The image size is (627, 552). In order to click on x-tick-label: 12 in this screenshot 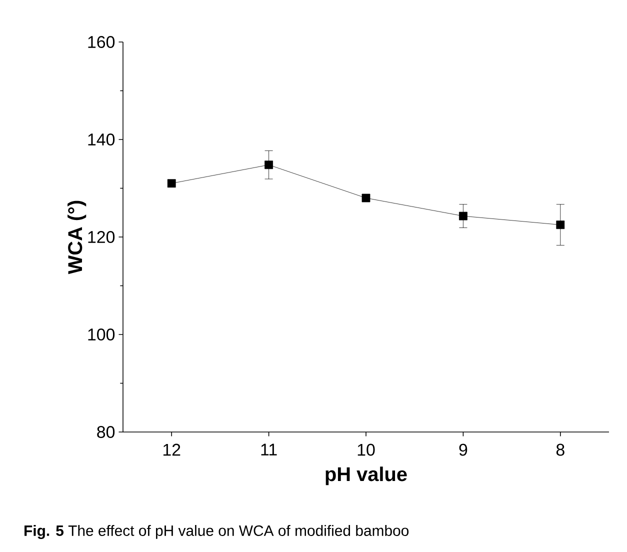, I will do `click(171, 450)`.